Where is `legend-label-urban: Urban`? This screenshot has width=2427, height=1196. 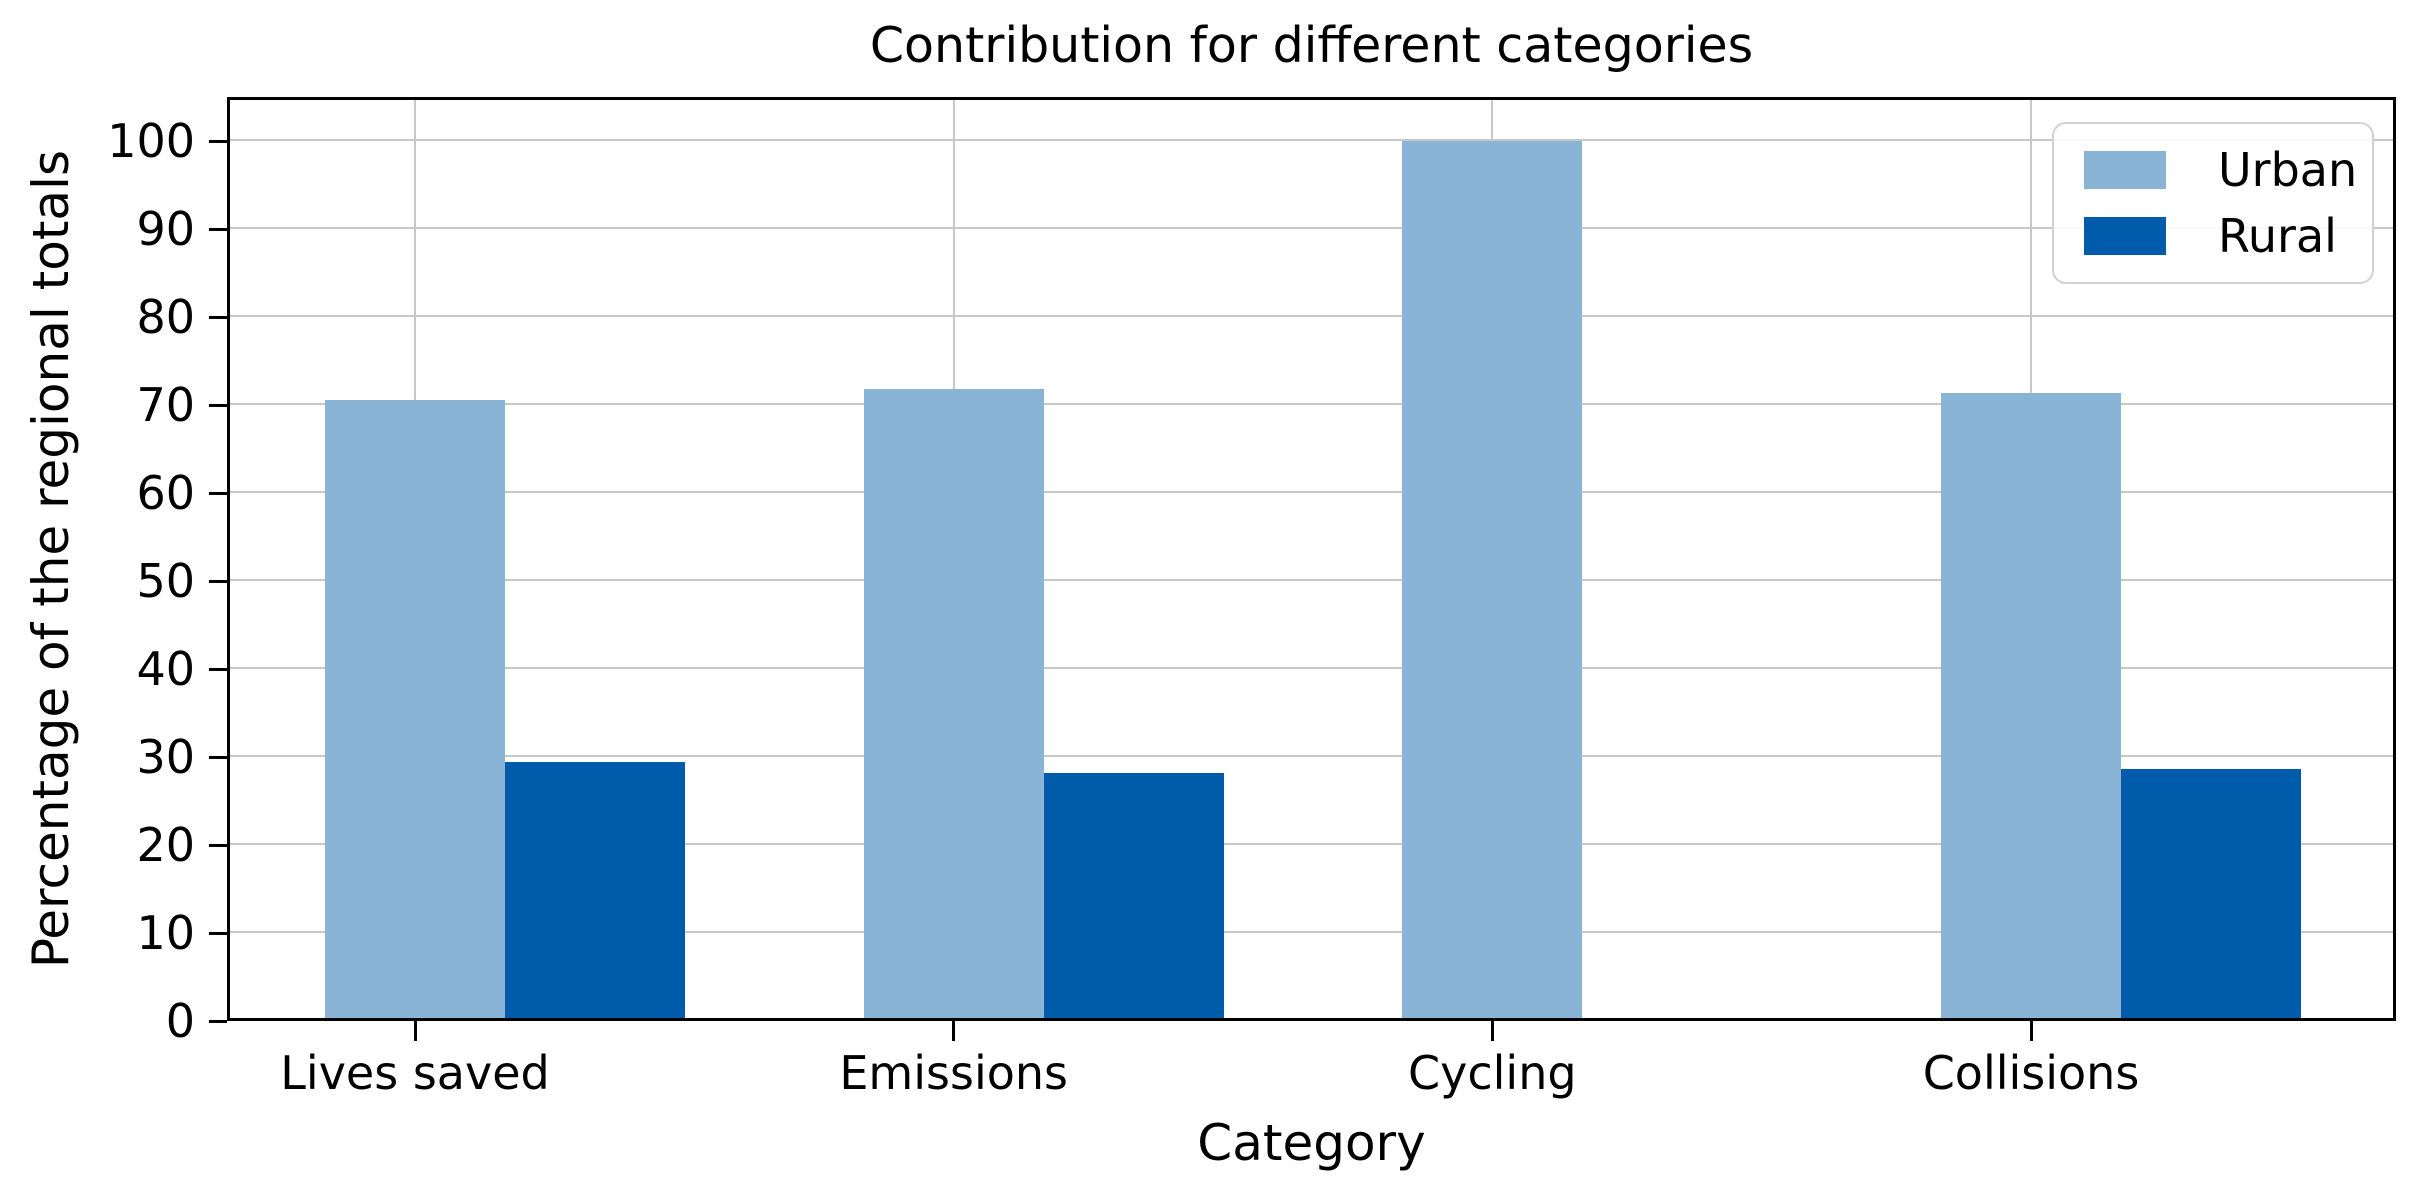
legend-label-urban: Urban is located at coordinates (2288, 170).